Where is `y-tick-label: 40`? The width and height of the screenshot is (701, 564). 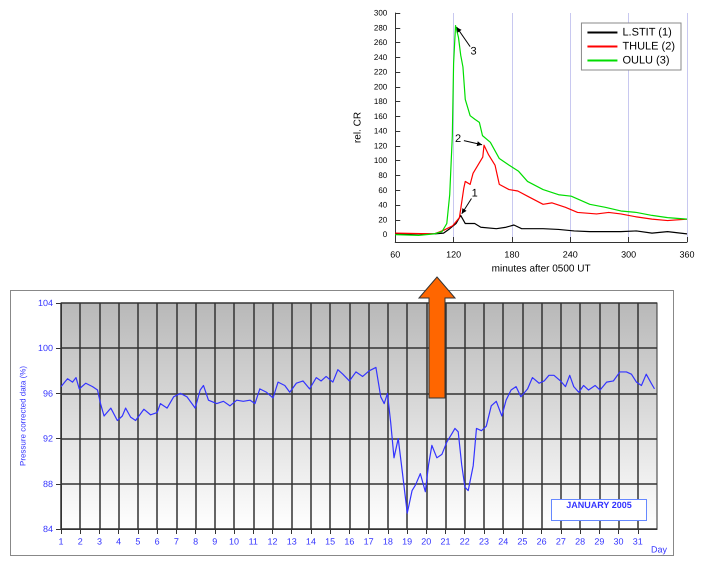 y-tick-label: 40 is located at coordinates (383, 205).